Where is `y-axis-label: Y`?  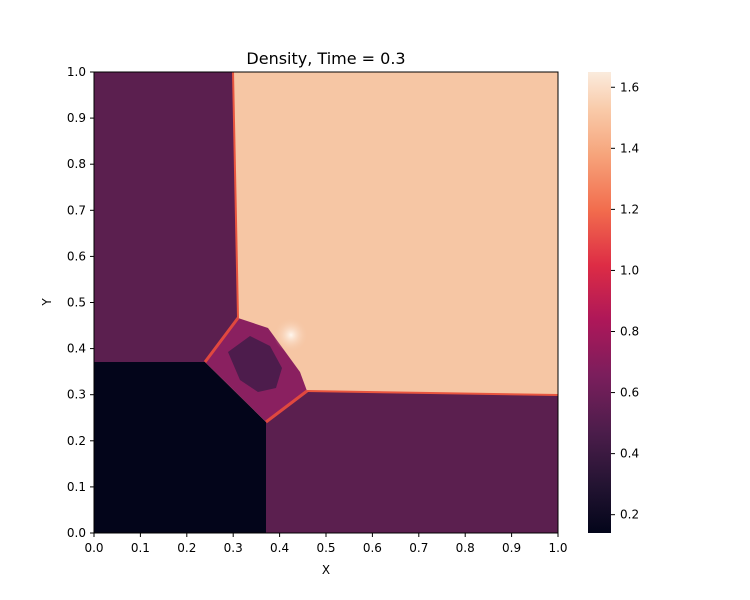 y-axis-label: Y is located at coordinates (47, 302).